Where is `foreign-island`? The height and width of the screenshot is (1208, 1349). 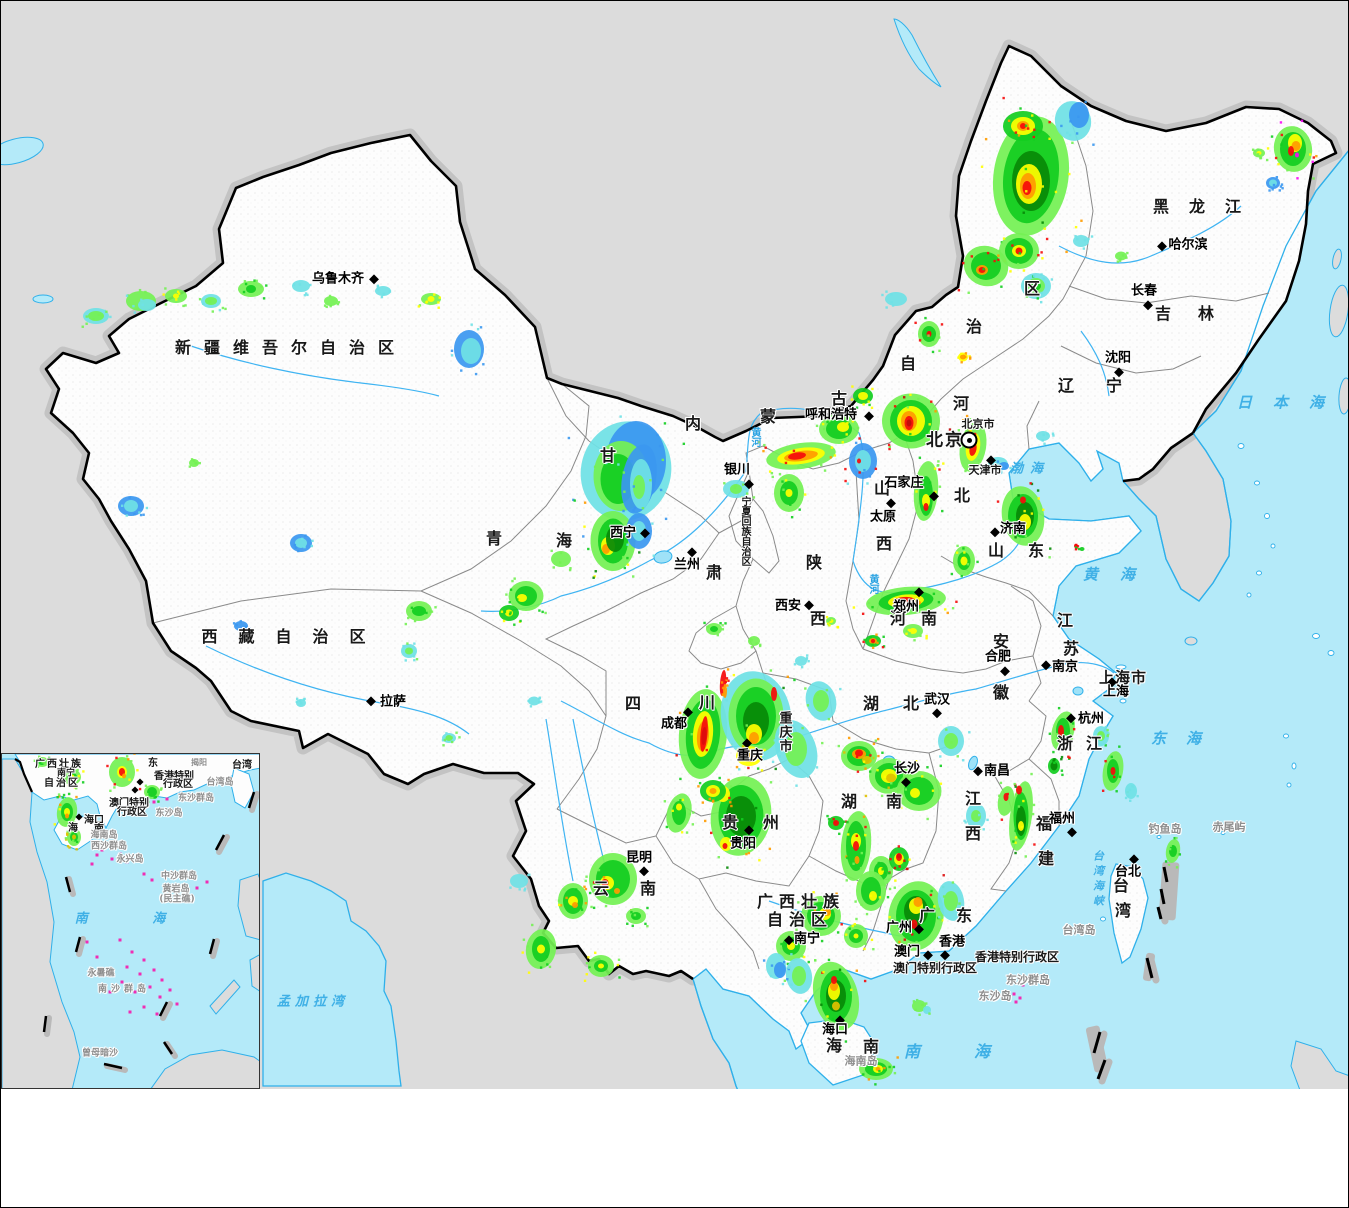 foreign-island is located at coordinates (1343, 396).